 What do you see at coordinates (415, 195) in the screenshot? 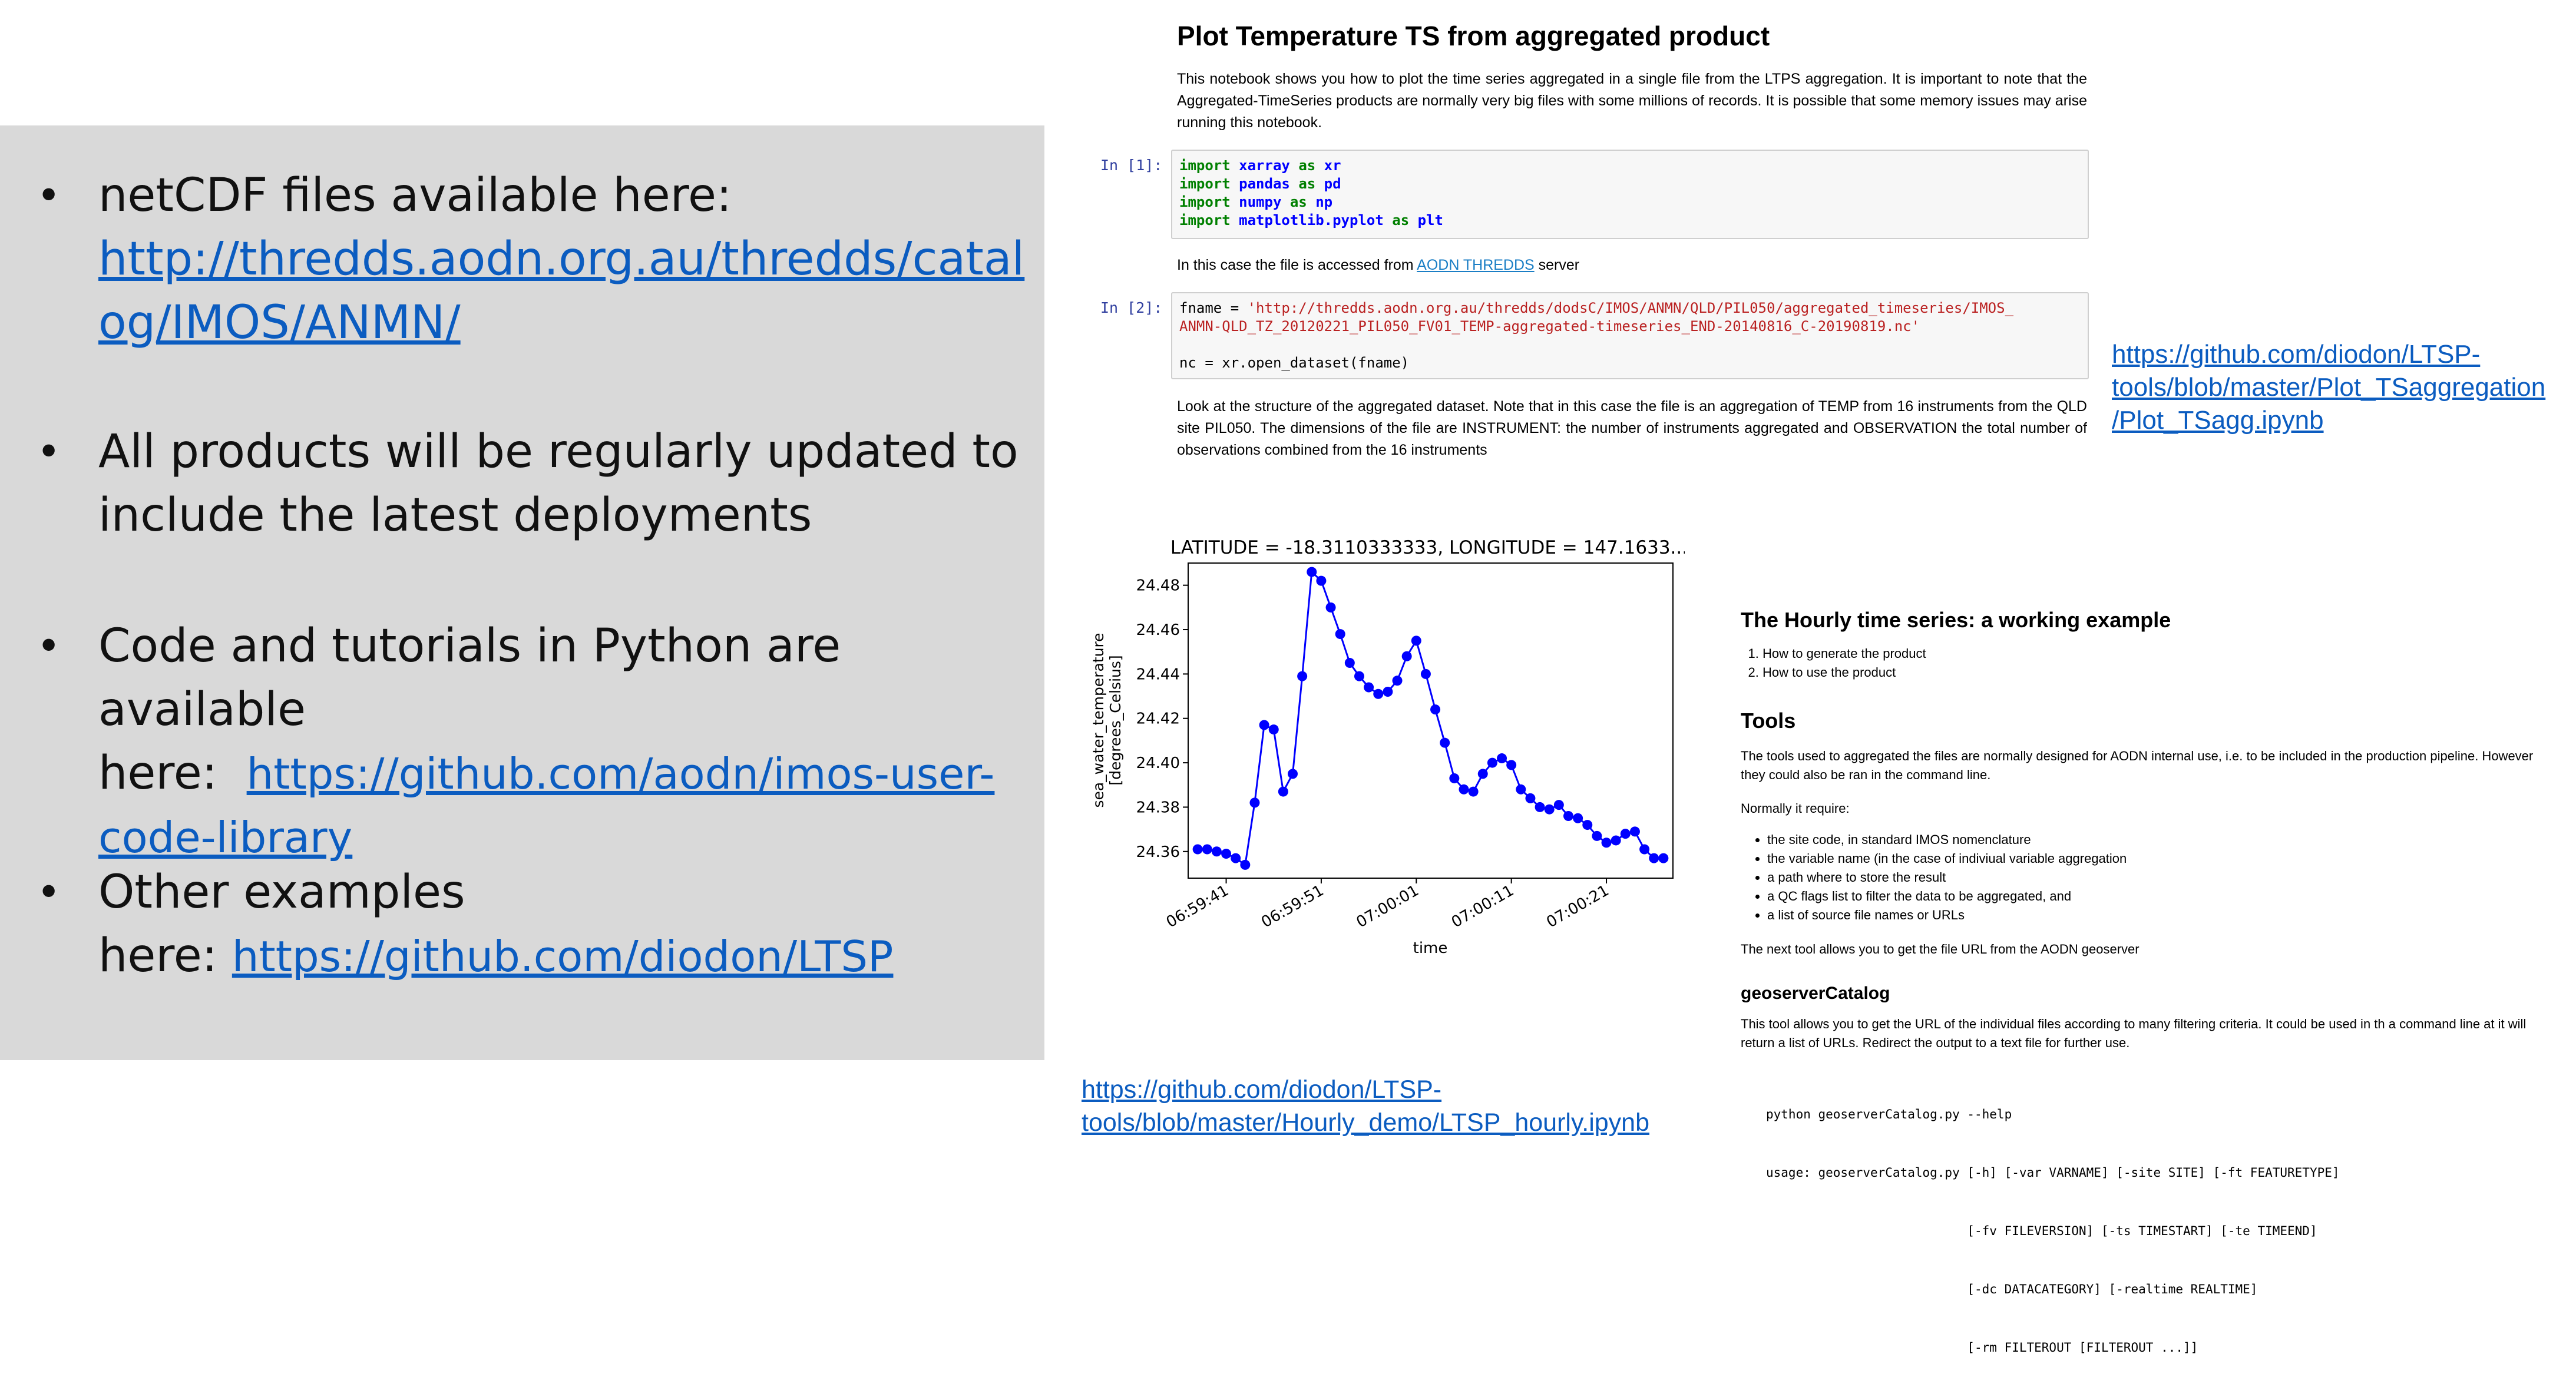
I see `bullet-netcdf-text: netCDF files available here:` at bounding box center [415, 195].